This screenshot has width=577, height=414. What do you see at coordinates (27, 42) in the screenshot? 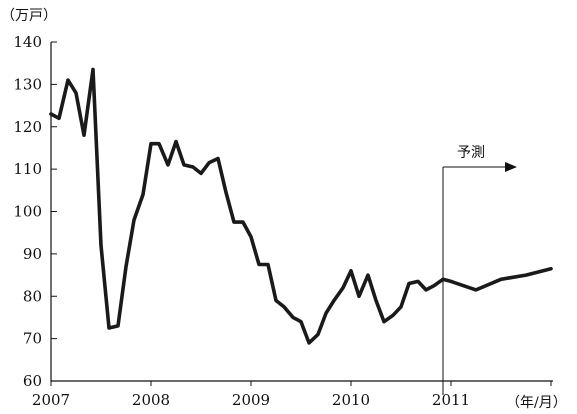
I see `y-tick-label: 140` at bounding box center [27, 42].